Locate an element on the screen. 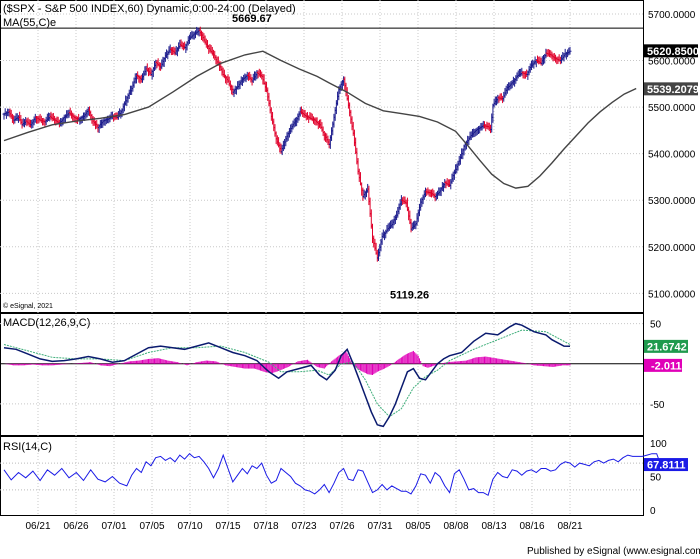 The width and height of the screenshot is (700, 559). svg-text: 21.6742 is located at coordinates (667, 347).